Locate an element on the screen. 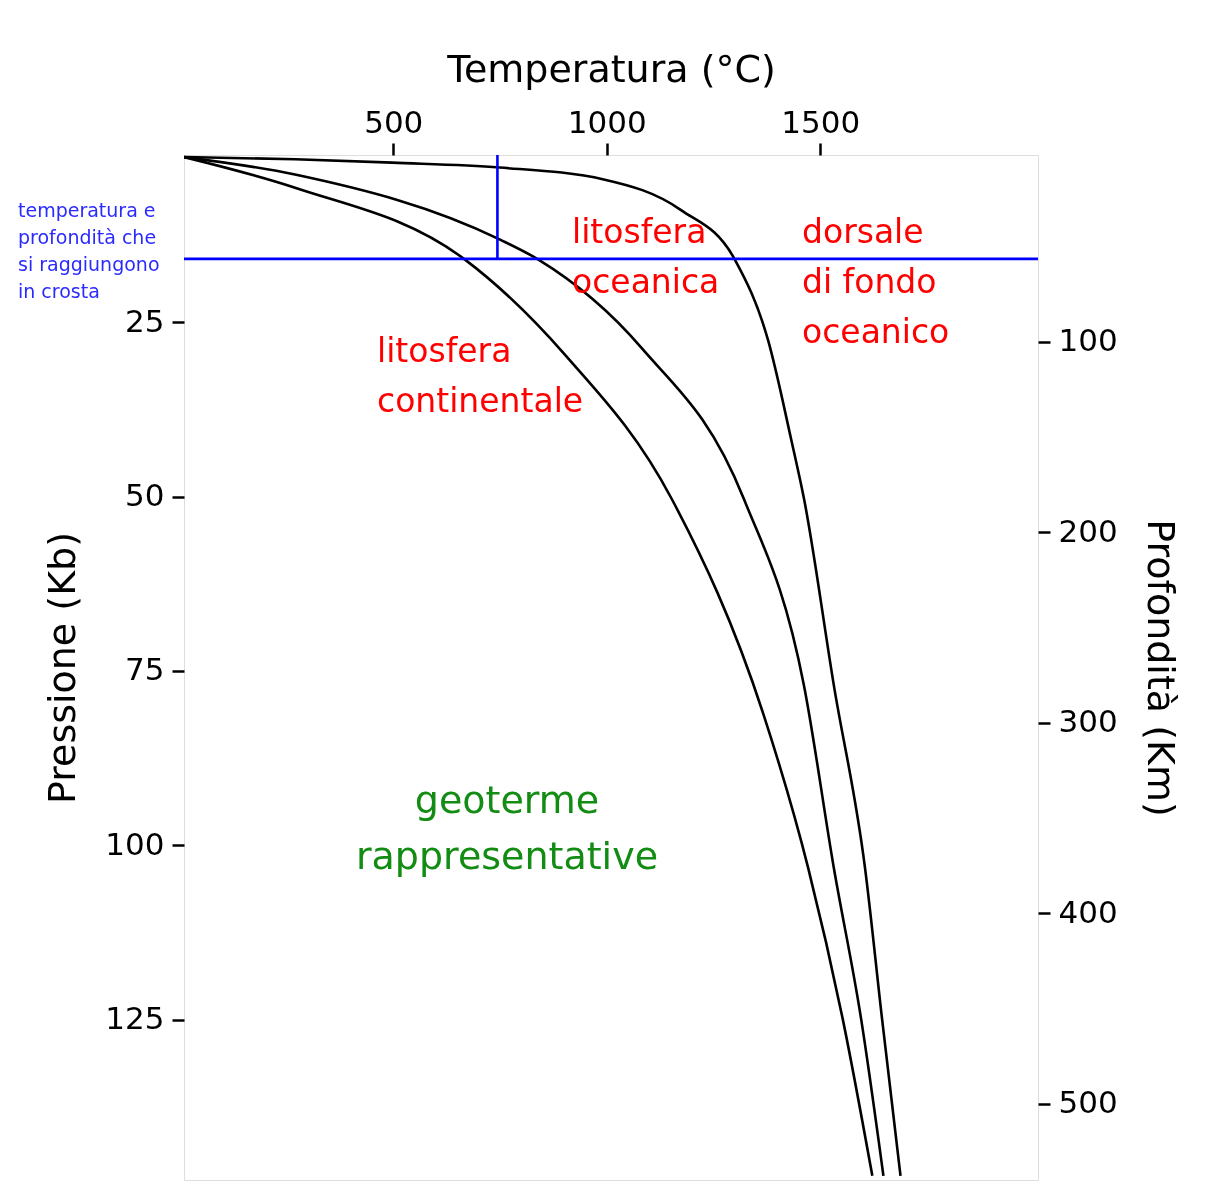 The image size is (1216, 1185). y2-tick-label: 500 is located at coordinates (1088, 1102).